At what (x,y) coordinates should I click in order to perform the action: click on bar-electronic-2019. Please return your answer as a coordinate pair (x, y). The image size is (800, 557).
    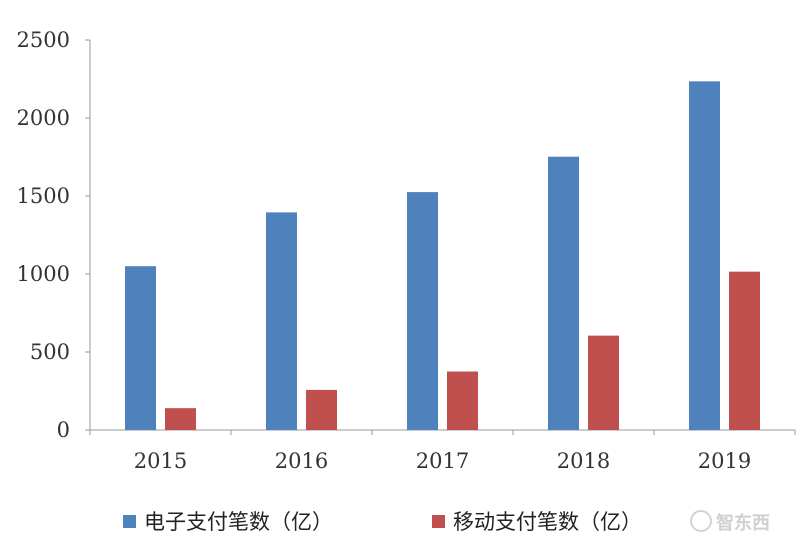
    Looking at the image, I should click on (704, 255).